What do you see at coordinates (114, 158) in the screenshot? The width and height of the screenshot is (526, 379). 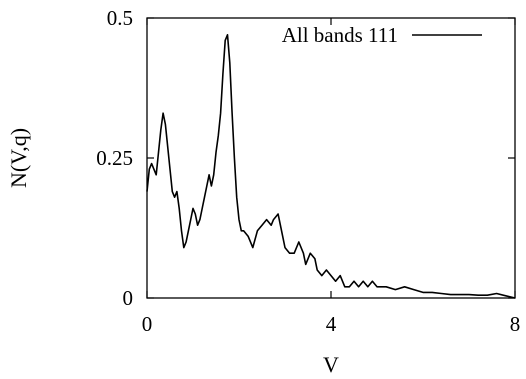 I see `y-tick-label: 0.25` at bounding box center [114, 158].